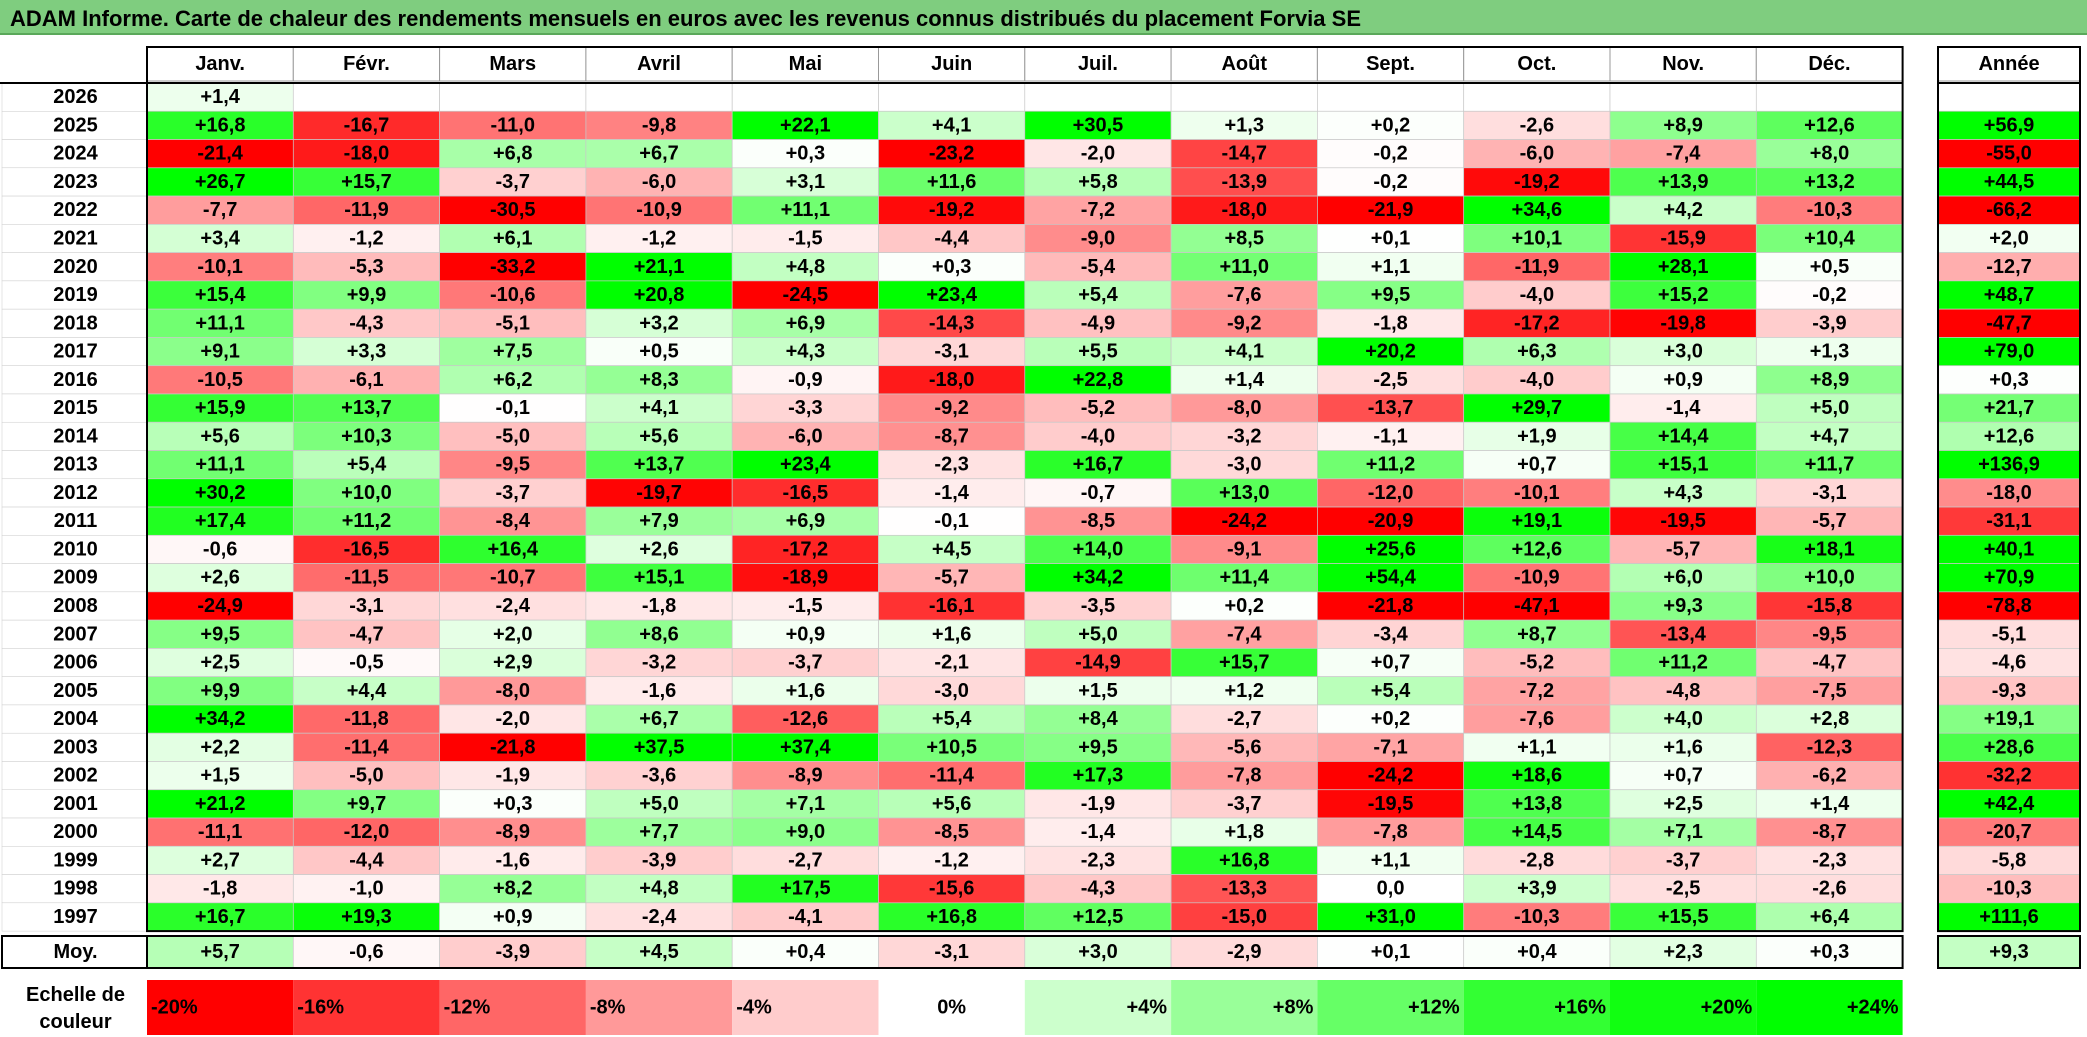 The height and width of the screenshot is (1037, 2087). I want to click on heatmap-cell-value: +11,2, so click(367, 521).